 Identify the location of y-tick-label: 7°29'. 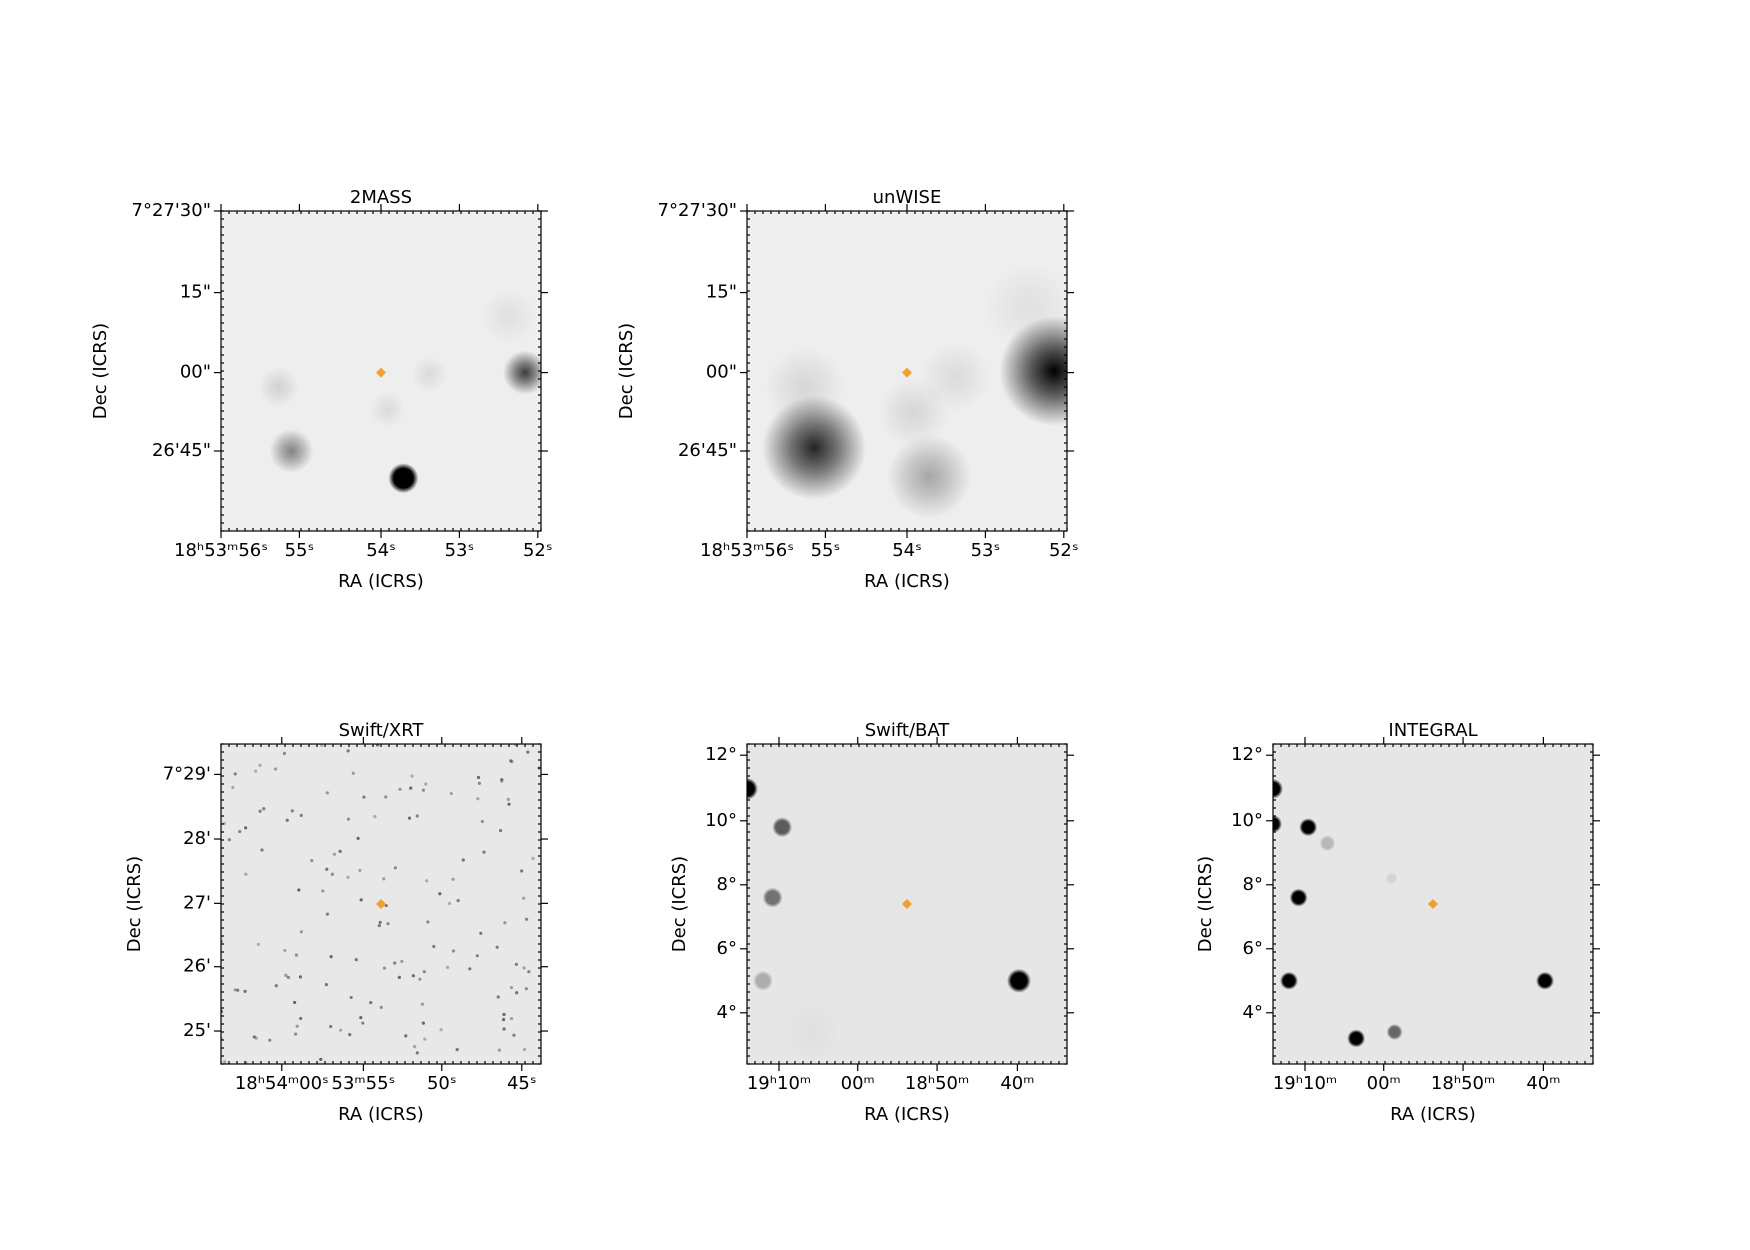
(187, 773).